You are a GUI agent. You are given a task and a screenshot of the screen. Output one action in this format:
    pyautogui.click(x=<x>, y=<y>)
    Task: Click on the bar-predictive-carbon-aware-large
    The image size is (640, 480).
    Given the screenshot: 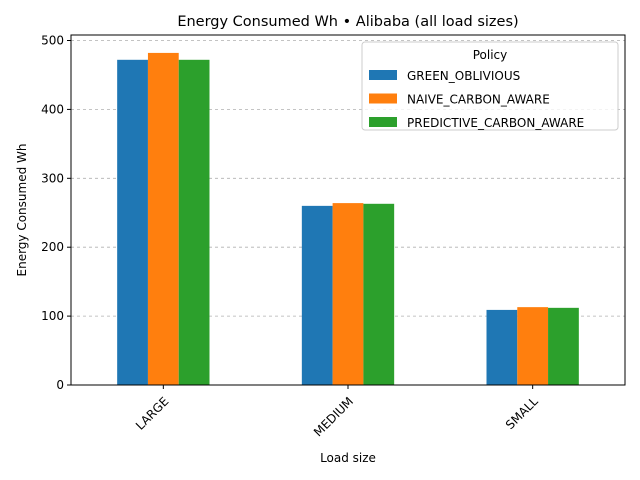 What is the action you would take?
    pyautogui.click(x=194, y=222)
    